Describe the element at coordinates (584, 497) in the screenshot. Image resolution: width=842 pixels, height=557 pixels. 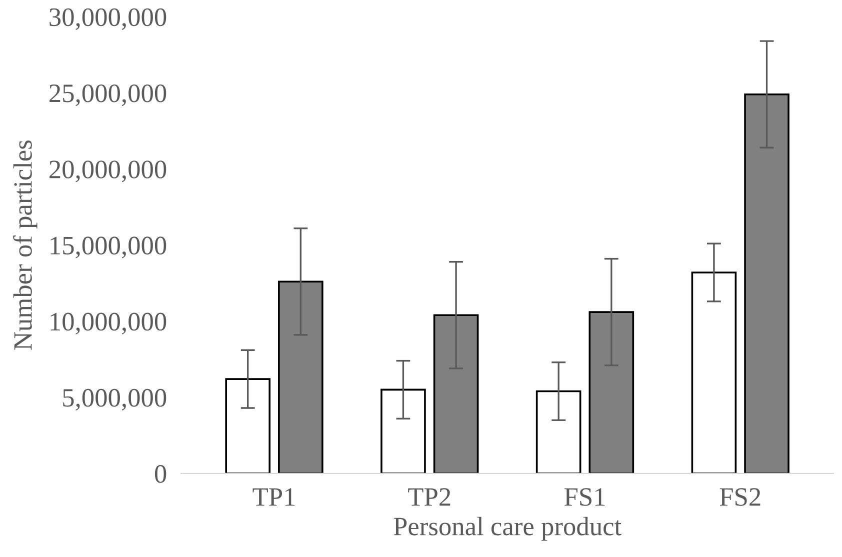
I see `x-tick-label: FS1` at that location.